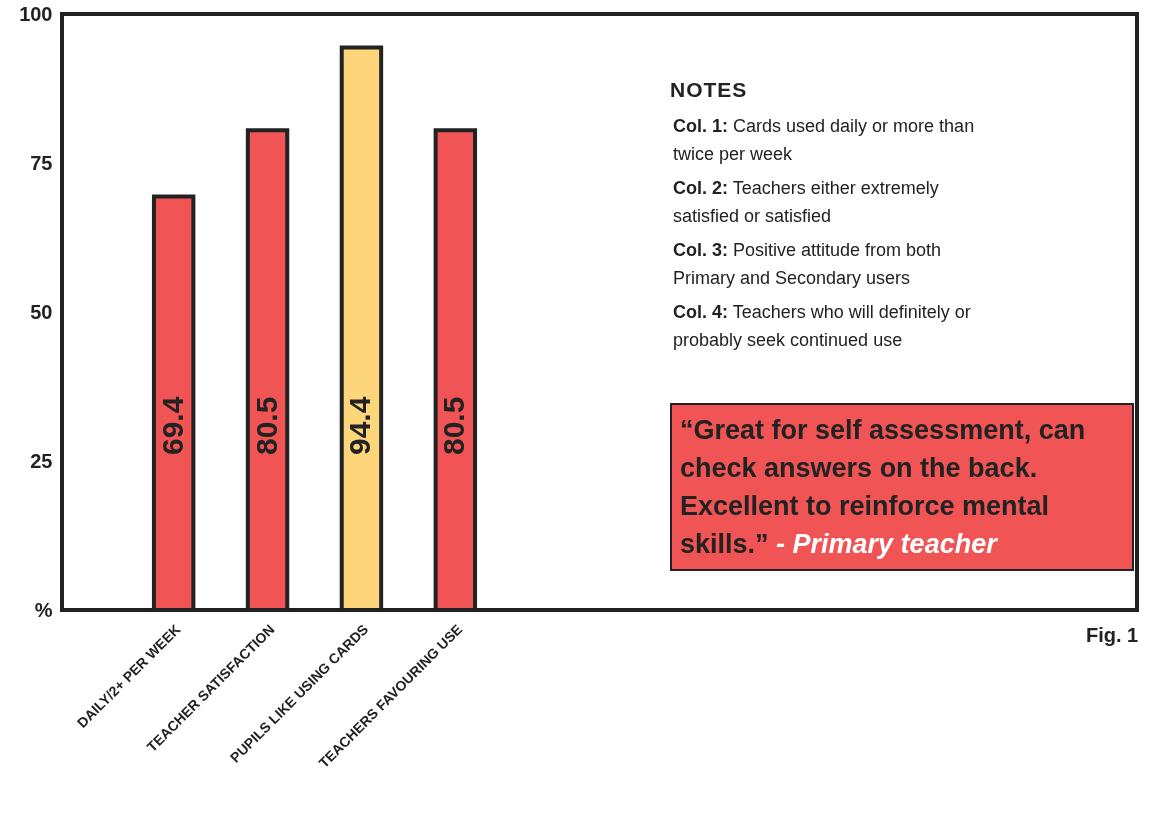  Describe the element at coordinates (360, 425) in the screenshot. I see `data-label: 94.4` at that location.